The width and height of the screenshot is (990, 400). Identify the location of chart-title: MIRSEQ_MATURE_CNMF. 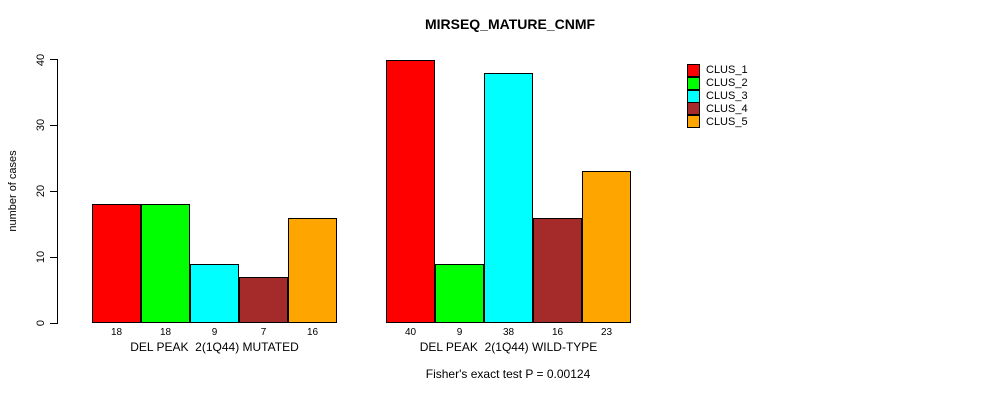
(510, 24).